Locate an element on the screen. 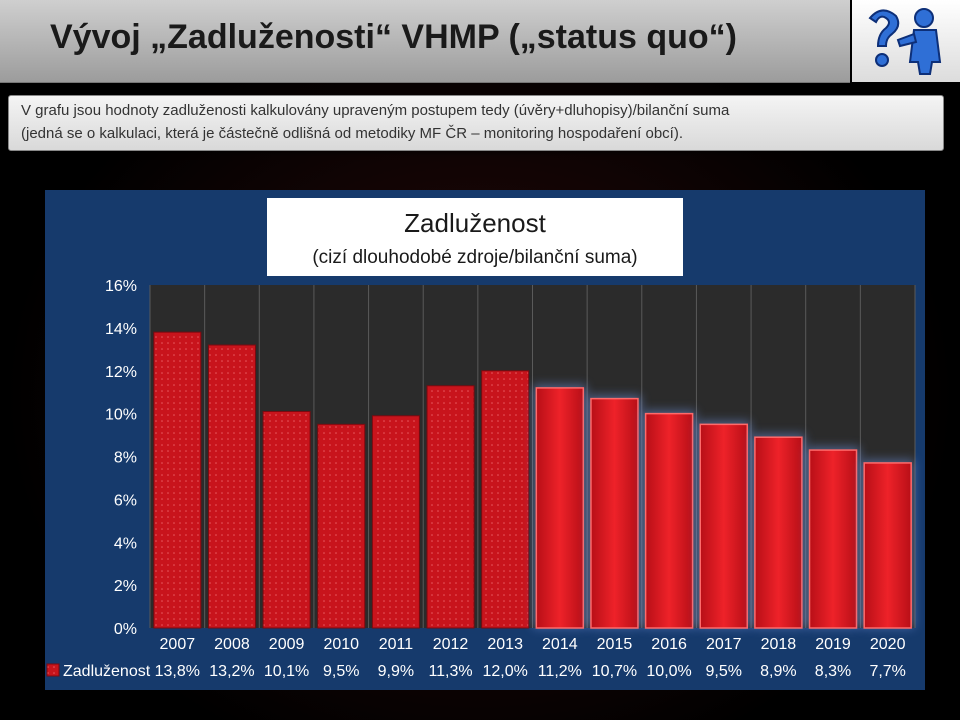  data-table-value: 12,0% is located at coordinates (504, 671).